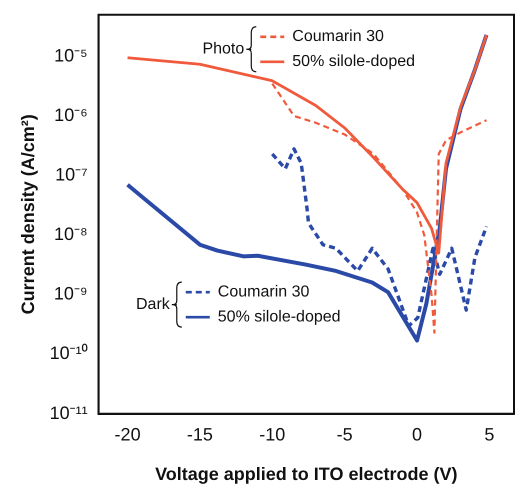 This screenshot has height=498, width=516. I want to click on y-tick-label: 10⁻¹⁰, so click(69, 353).